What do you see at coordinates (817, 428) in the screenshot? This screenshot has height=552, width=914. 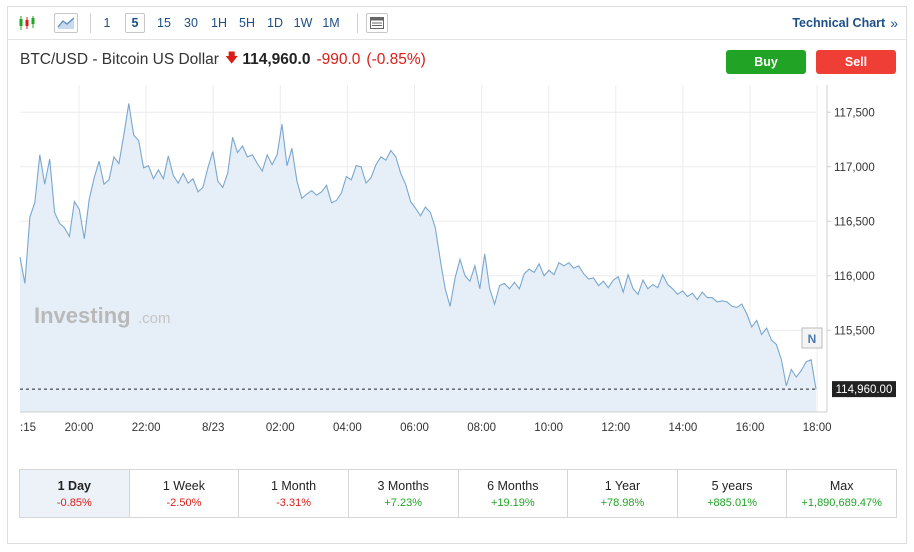 I see `x-tick-label: 18:00` at bounding box center [817, 428].